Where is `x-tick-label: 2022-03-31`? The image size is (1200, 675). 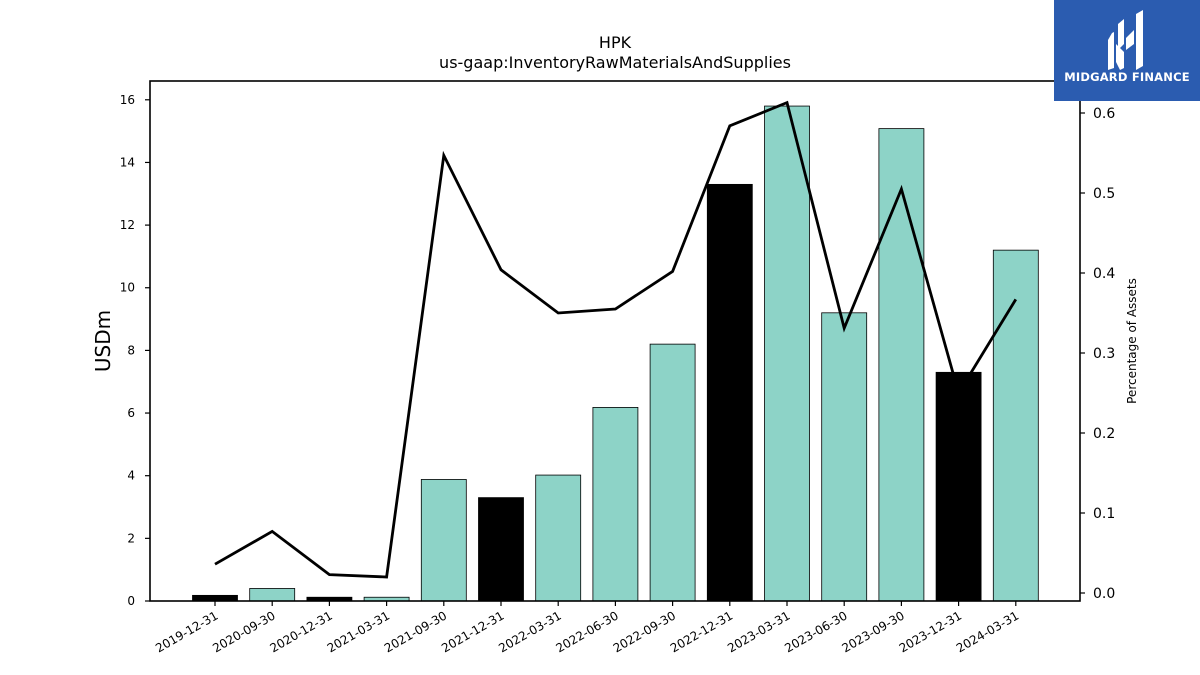 x-tick-label: 2022-03-31 is located at coordinates (529, 631).